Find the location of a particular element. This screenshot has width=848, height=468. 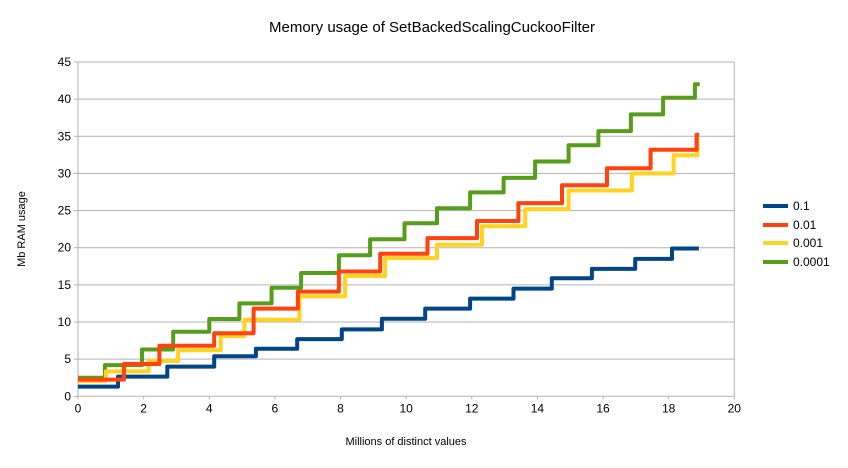

y-tick-label-0: 0 is located at coordinates (67, 396).